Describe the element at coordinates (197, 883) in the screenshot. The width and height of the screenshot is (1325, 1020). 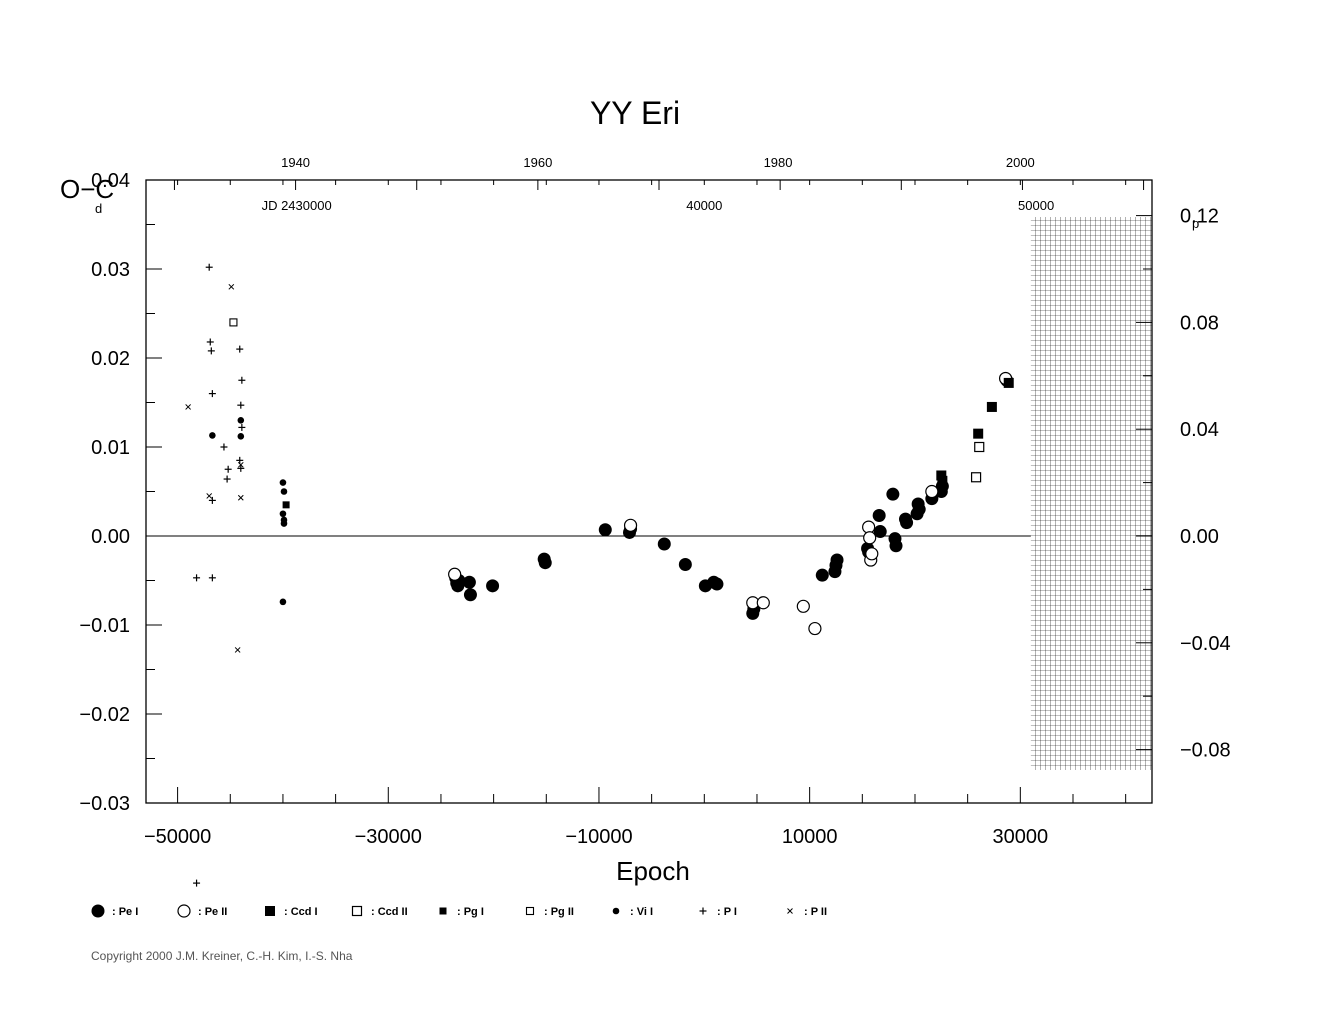
I see `extra-mark` at that location.